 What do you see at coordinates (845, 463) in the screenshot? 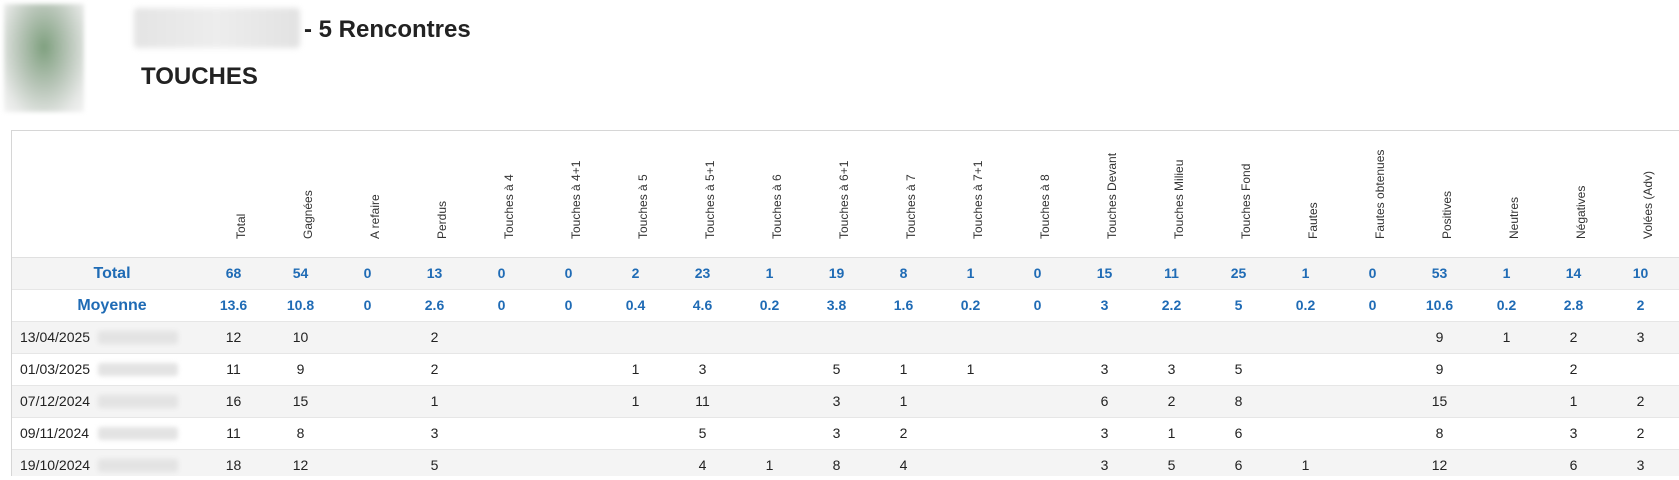
I see `table-row: 19/10/2024 18 12 5 4 1 8 4 3 5 6 1 12 6 3` at bounding box center [845, 463].